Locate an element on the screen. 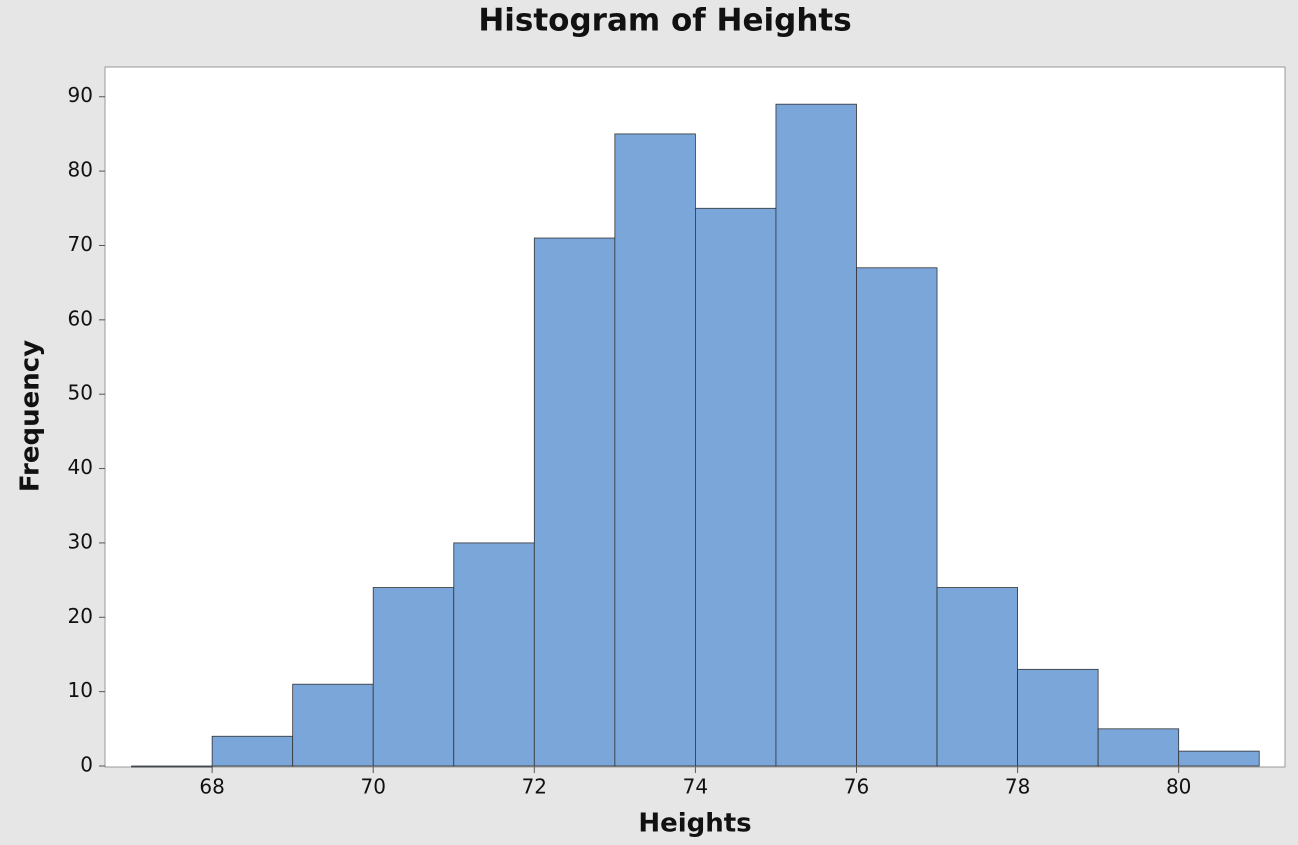 Image resolution: width=1298 pixels, height=845 pixels. x-tick-label: 68 is located at coordinates (211, 787).